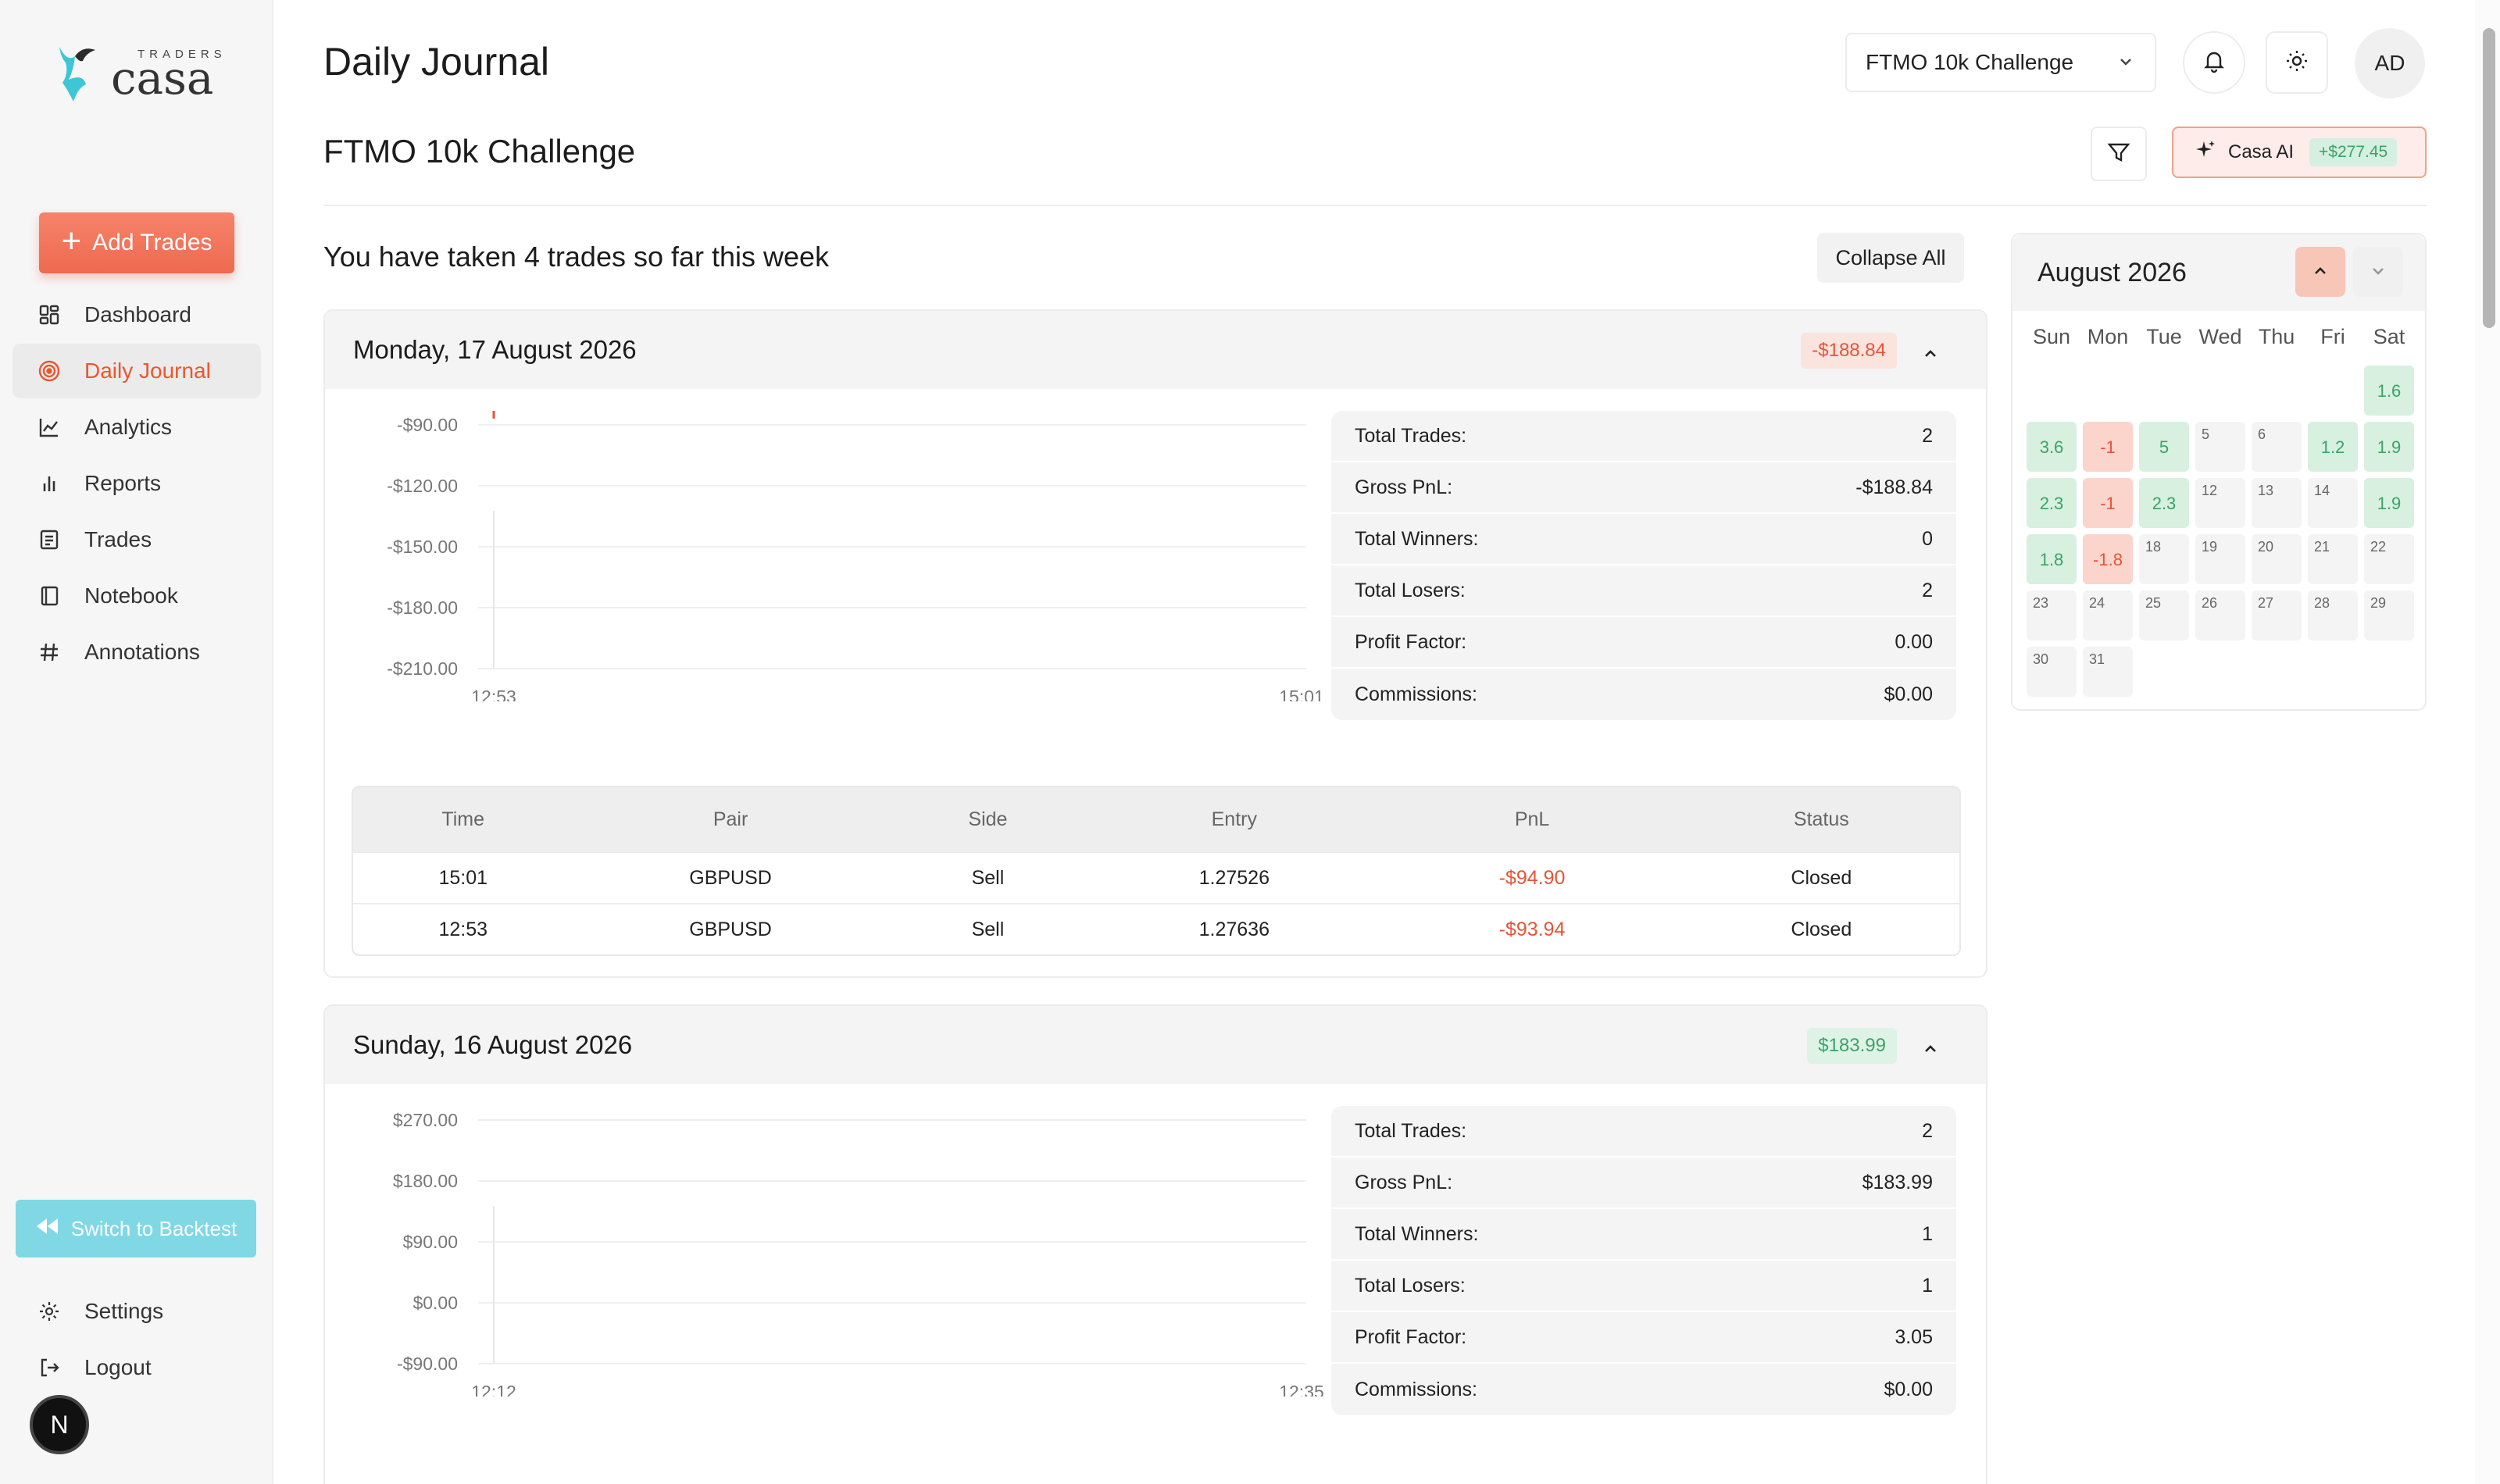 The height and width of the screenshot is (1484, 2500). What do you see at coordinates (576, 257) in the screenshot?
I see `week-summary: You have taken 4 trades so far this week` at bounding box center [576, 257].